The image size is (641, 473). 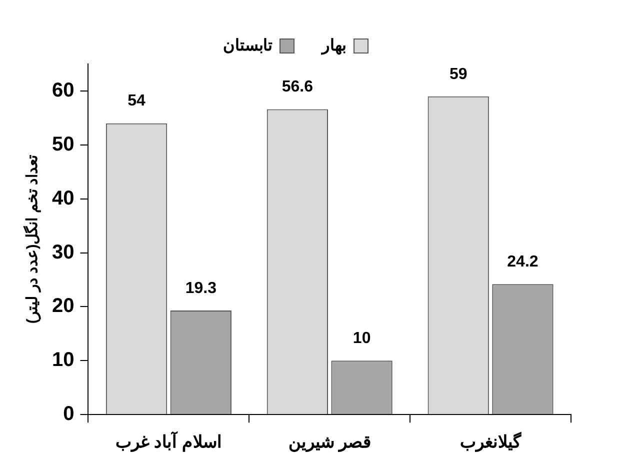 I want to click on y-tick-label: 60, so click(x=63, y=90).